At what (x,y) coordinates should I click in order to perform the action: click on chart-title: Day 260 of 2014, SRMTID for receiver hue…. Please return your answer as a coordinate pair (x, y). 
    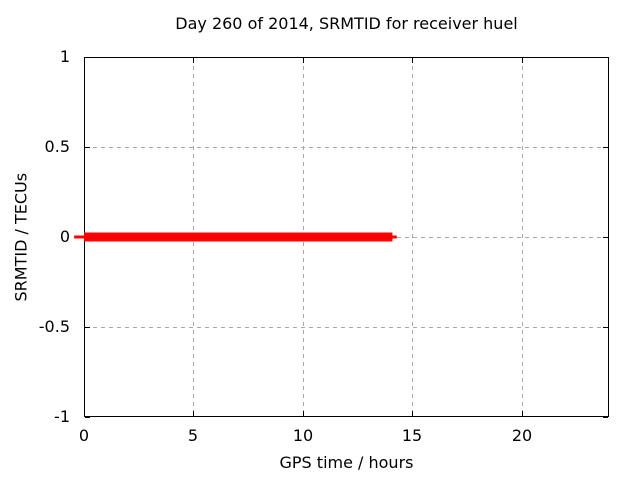
    Looking at the image, I should click on (346, 23).